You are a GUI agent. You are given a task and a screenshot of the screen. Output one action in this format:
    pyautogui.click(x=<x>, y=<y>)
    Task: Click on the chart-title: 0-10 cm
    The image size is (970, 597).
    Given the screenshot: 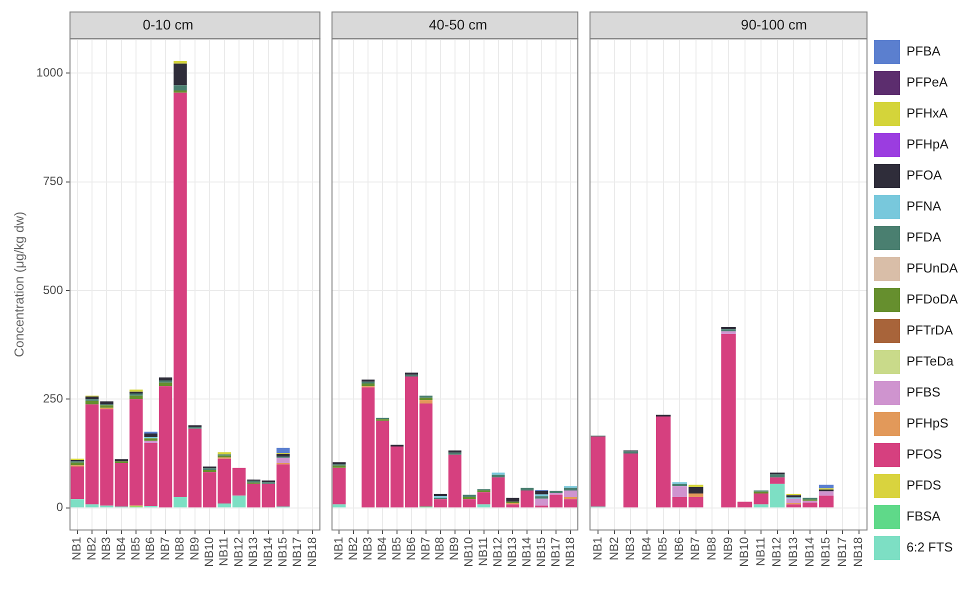 What is the action you would take?
    pyautogui.click(x=168, y=24)
    